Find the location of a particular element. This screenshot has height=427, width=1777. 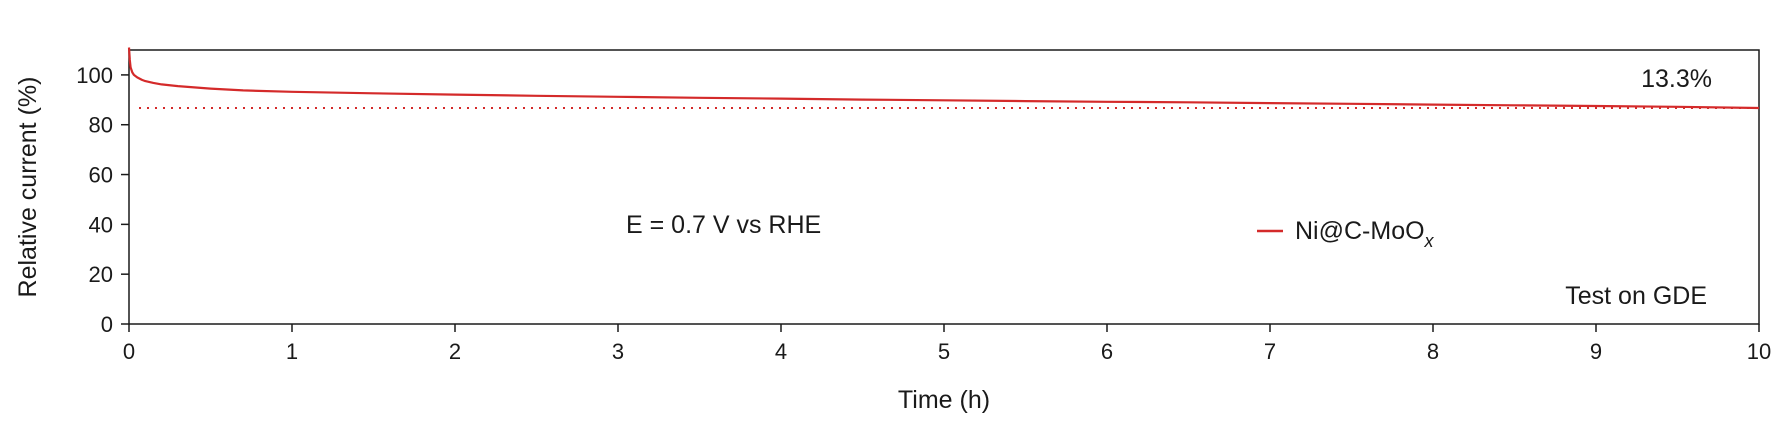

annotation-test-condition: Test on GDE is located at coordinates (1636, 296).